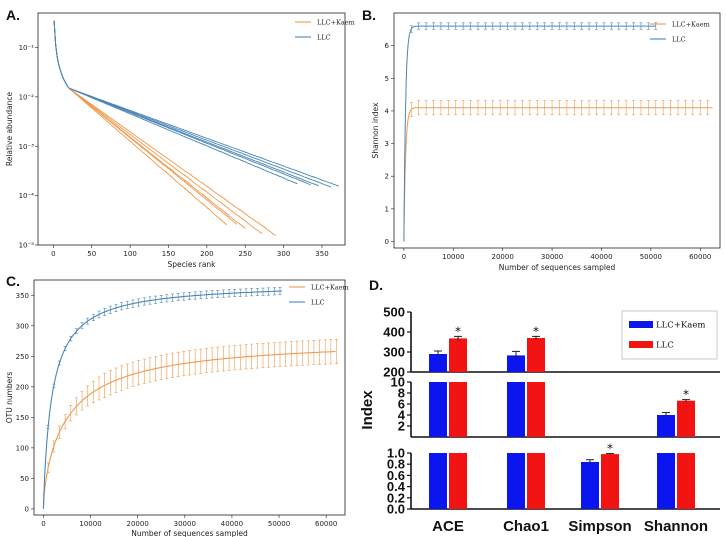  Describe the element at coordinates (9, 398) in the screenshot. I see `y-axis-label: OTU numbers` at that location.